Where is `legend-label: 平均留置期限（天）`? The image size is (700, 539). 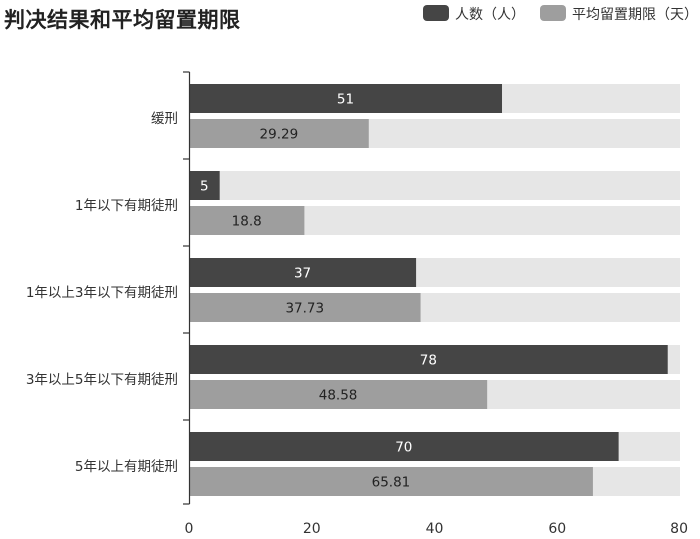 legend-label: 平均留置期限（天） is located at coordinates (635, 15).